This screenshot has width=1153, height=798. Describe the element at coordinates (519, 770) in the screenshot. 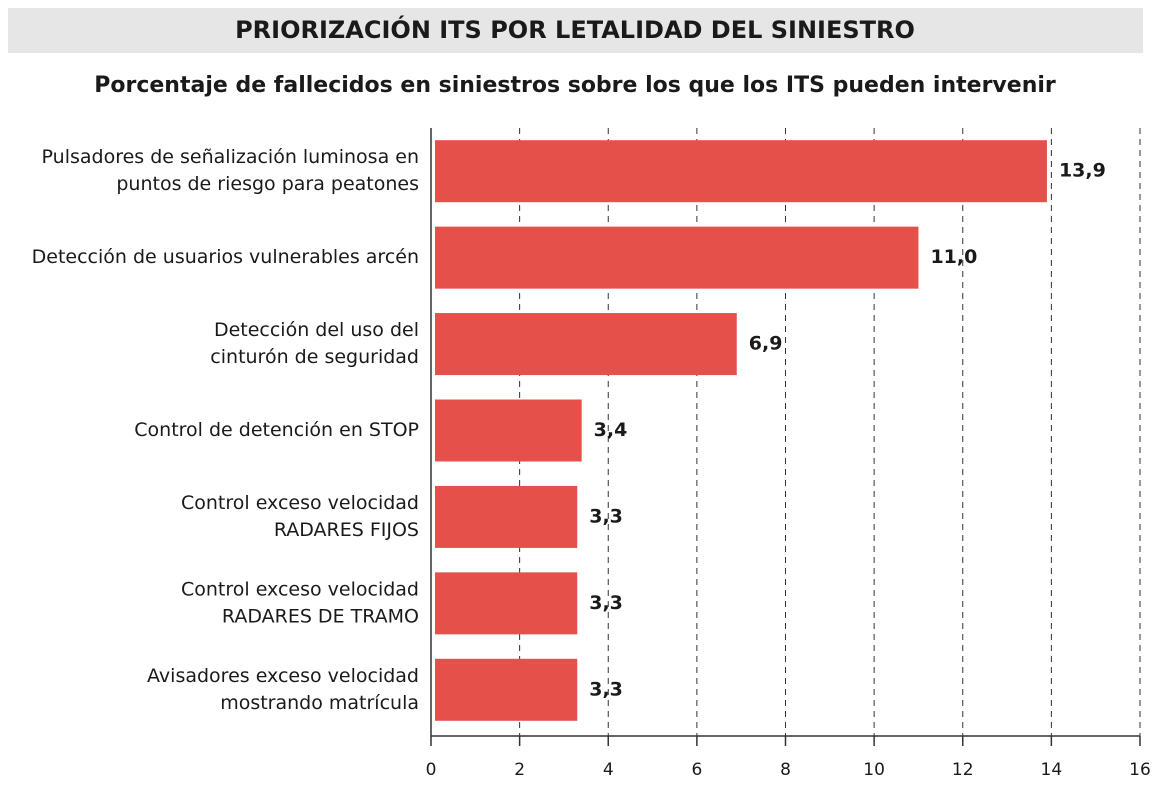

I see `x-tick-label: 2` at that location.